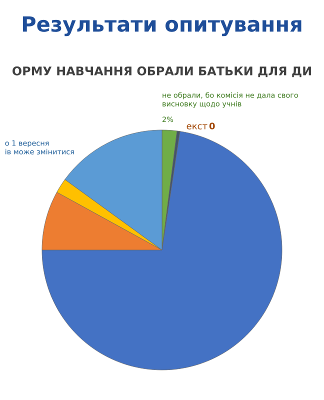 This screenshot has height=400, width=324. Describe the element at coordinates (197, 127) in the screenshot. I see `slice-label: екст` at that location.